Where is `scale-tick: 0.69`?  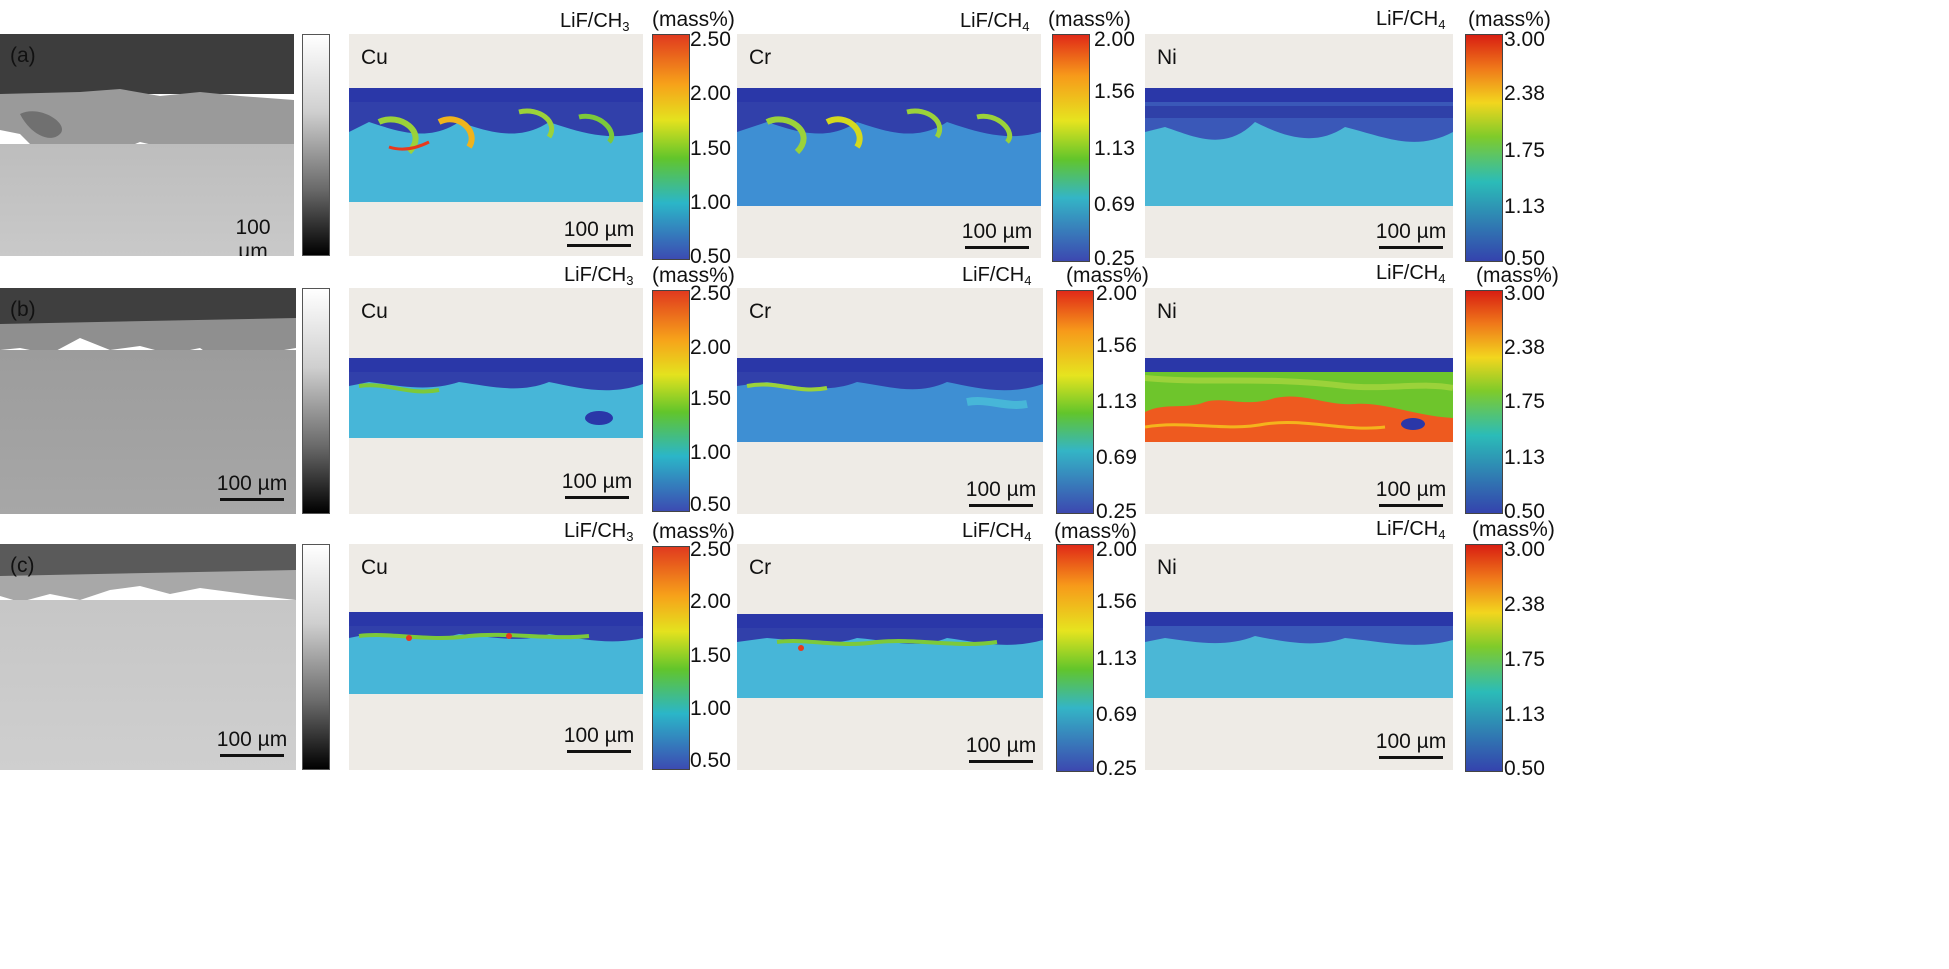 scale-tick: 0.69 is located at coordinates (1116, 457).